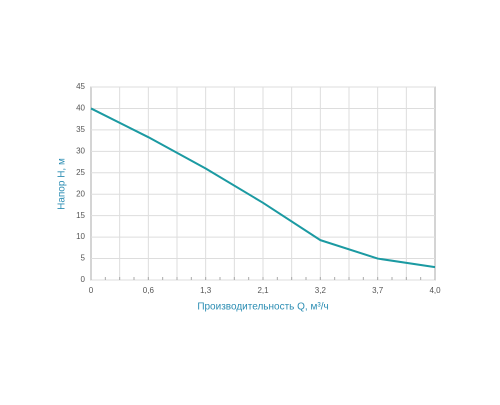 This screenshot has height=405, width=500. What do you see at coordinates (83, 258) in the screenshot?
I see `y-tick-label: 5` at bounding box center [83, 258].